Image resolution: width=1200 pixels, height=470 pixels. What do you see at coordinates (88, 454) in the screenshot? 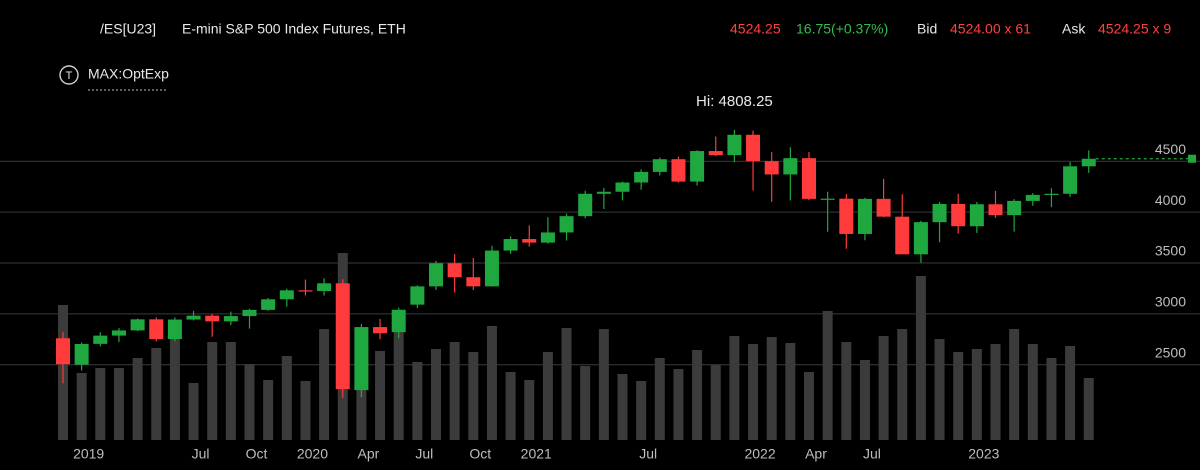
I see `x-tick-label: 2019` at bounding box center [88, 454].